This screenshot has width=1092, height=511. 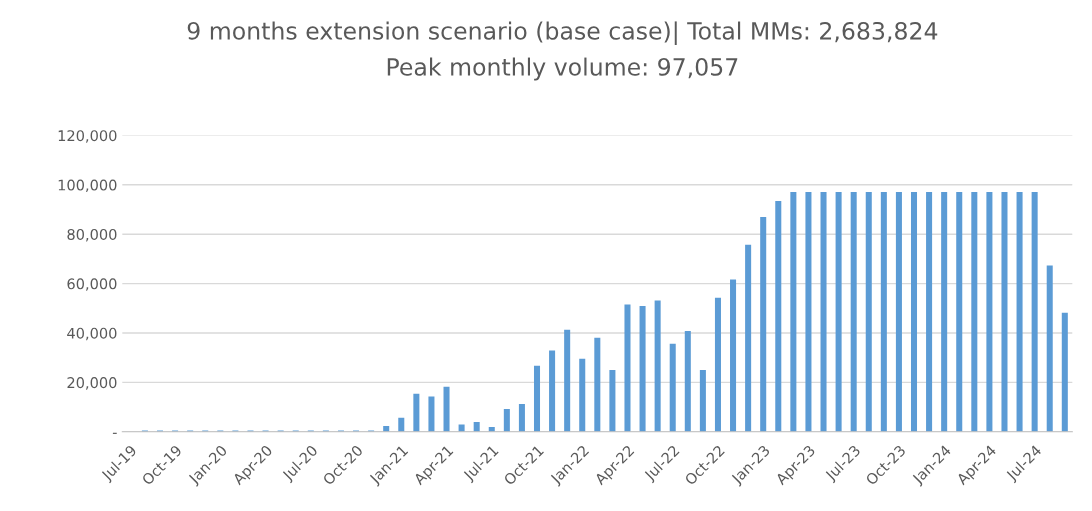 I want to click on y-tick-label: 20,000, so click(x=92, y=383).